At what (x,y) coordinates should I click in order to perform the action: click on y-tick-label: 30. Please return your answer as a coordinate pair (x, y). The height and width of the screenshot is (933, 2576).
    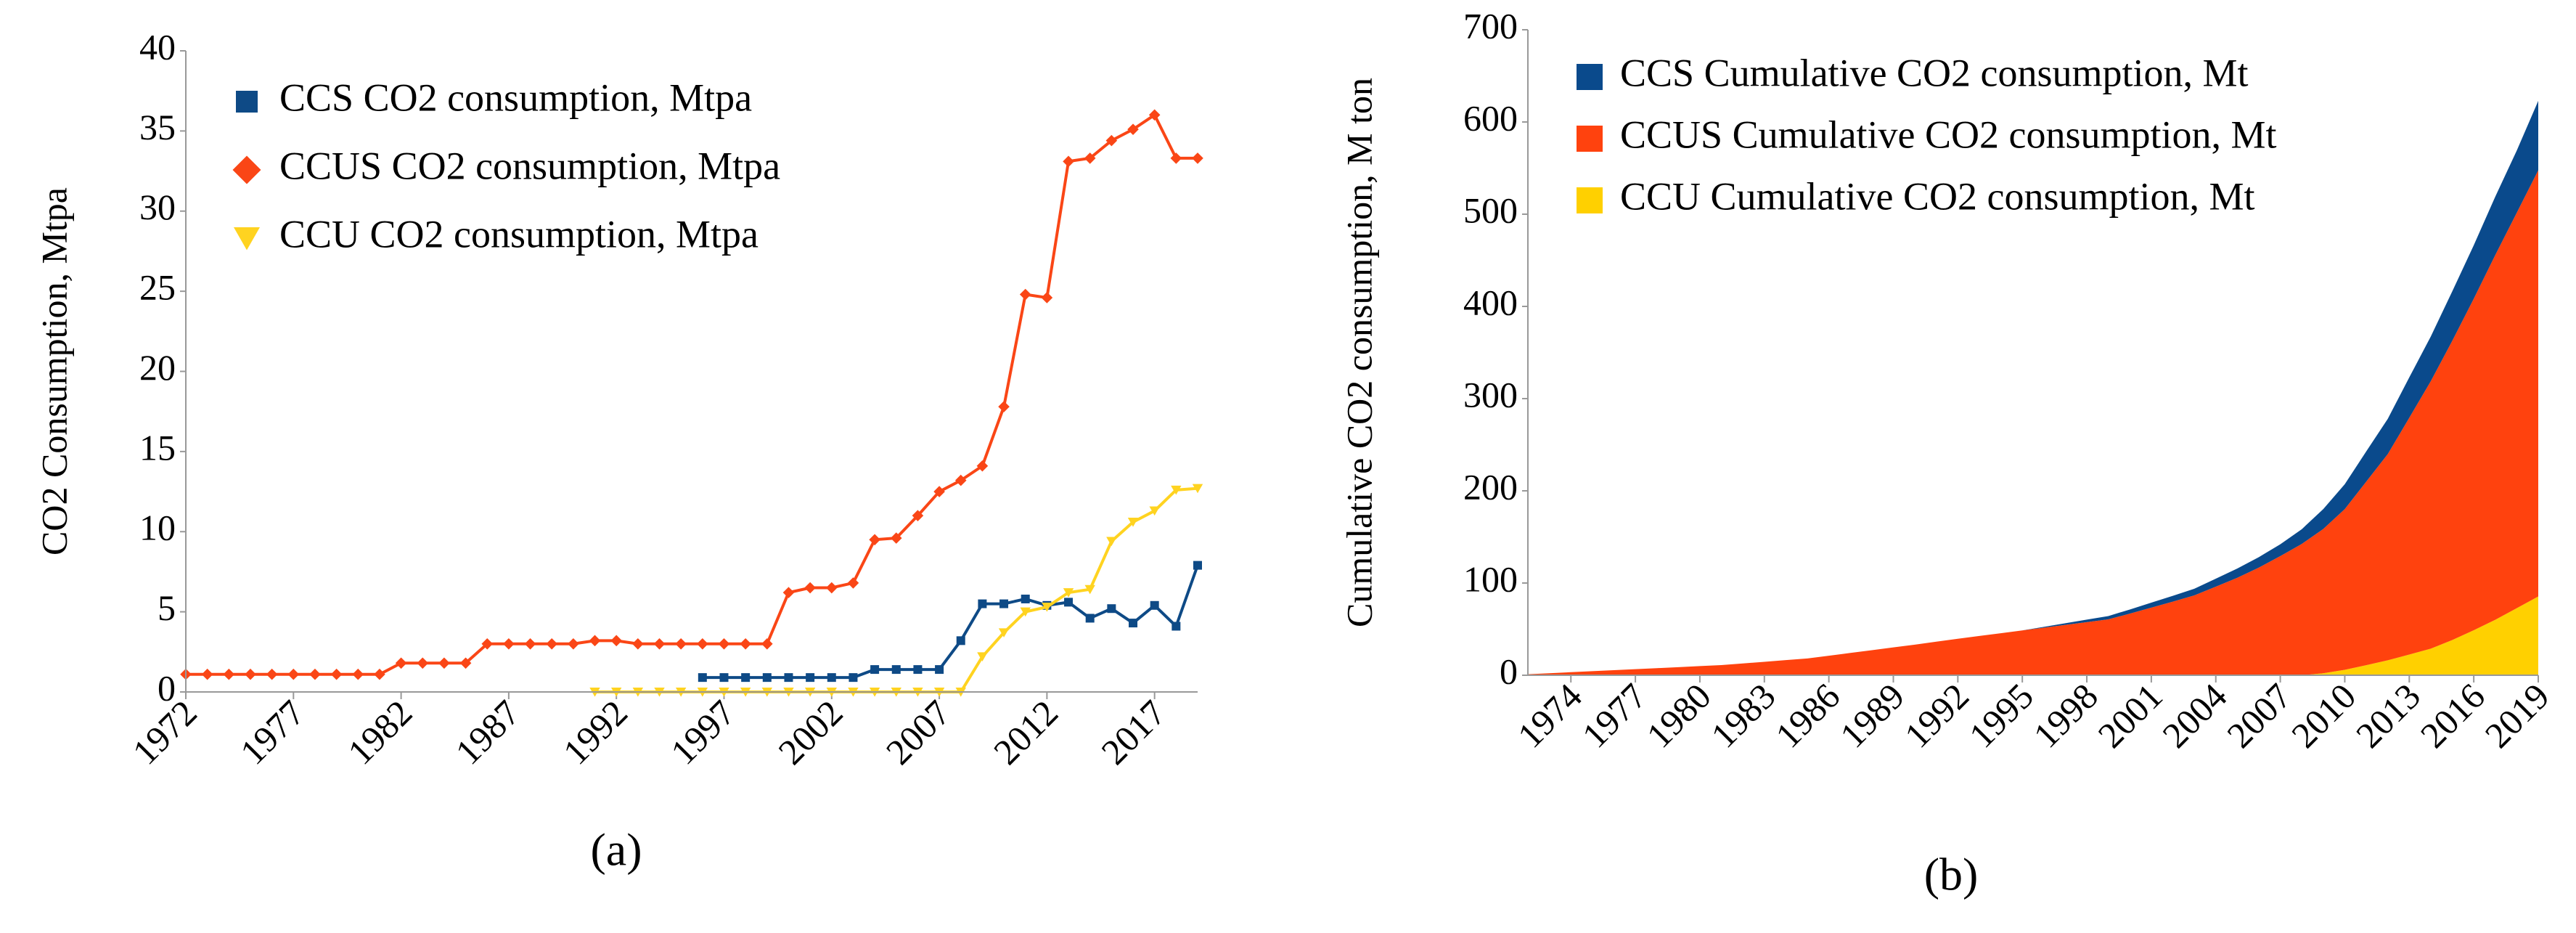
    Looking at the image, I should click on (157, 207).